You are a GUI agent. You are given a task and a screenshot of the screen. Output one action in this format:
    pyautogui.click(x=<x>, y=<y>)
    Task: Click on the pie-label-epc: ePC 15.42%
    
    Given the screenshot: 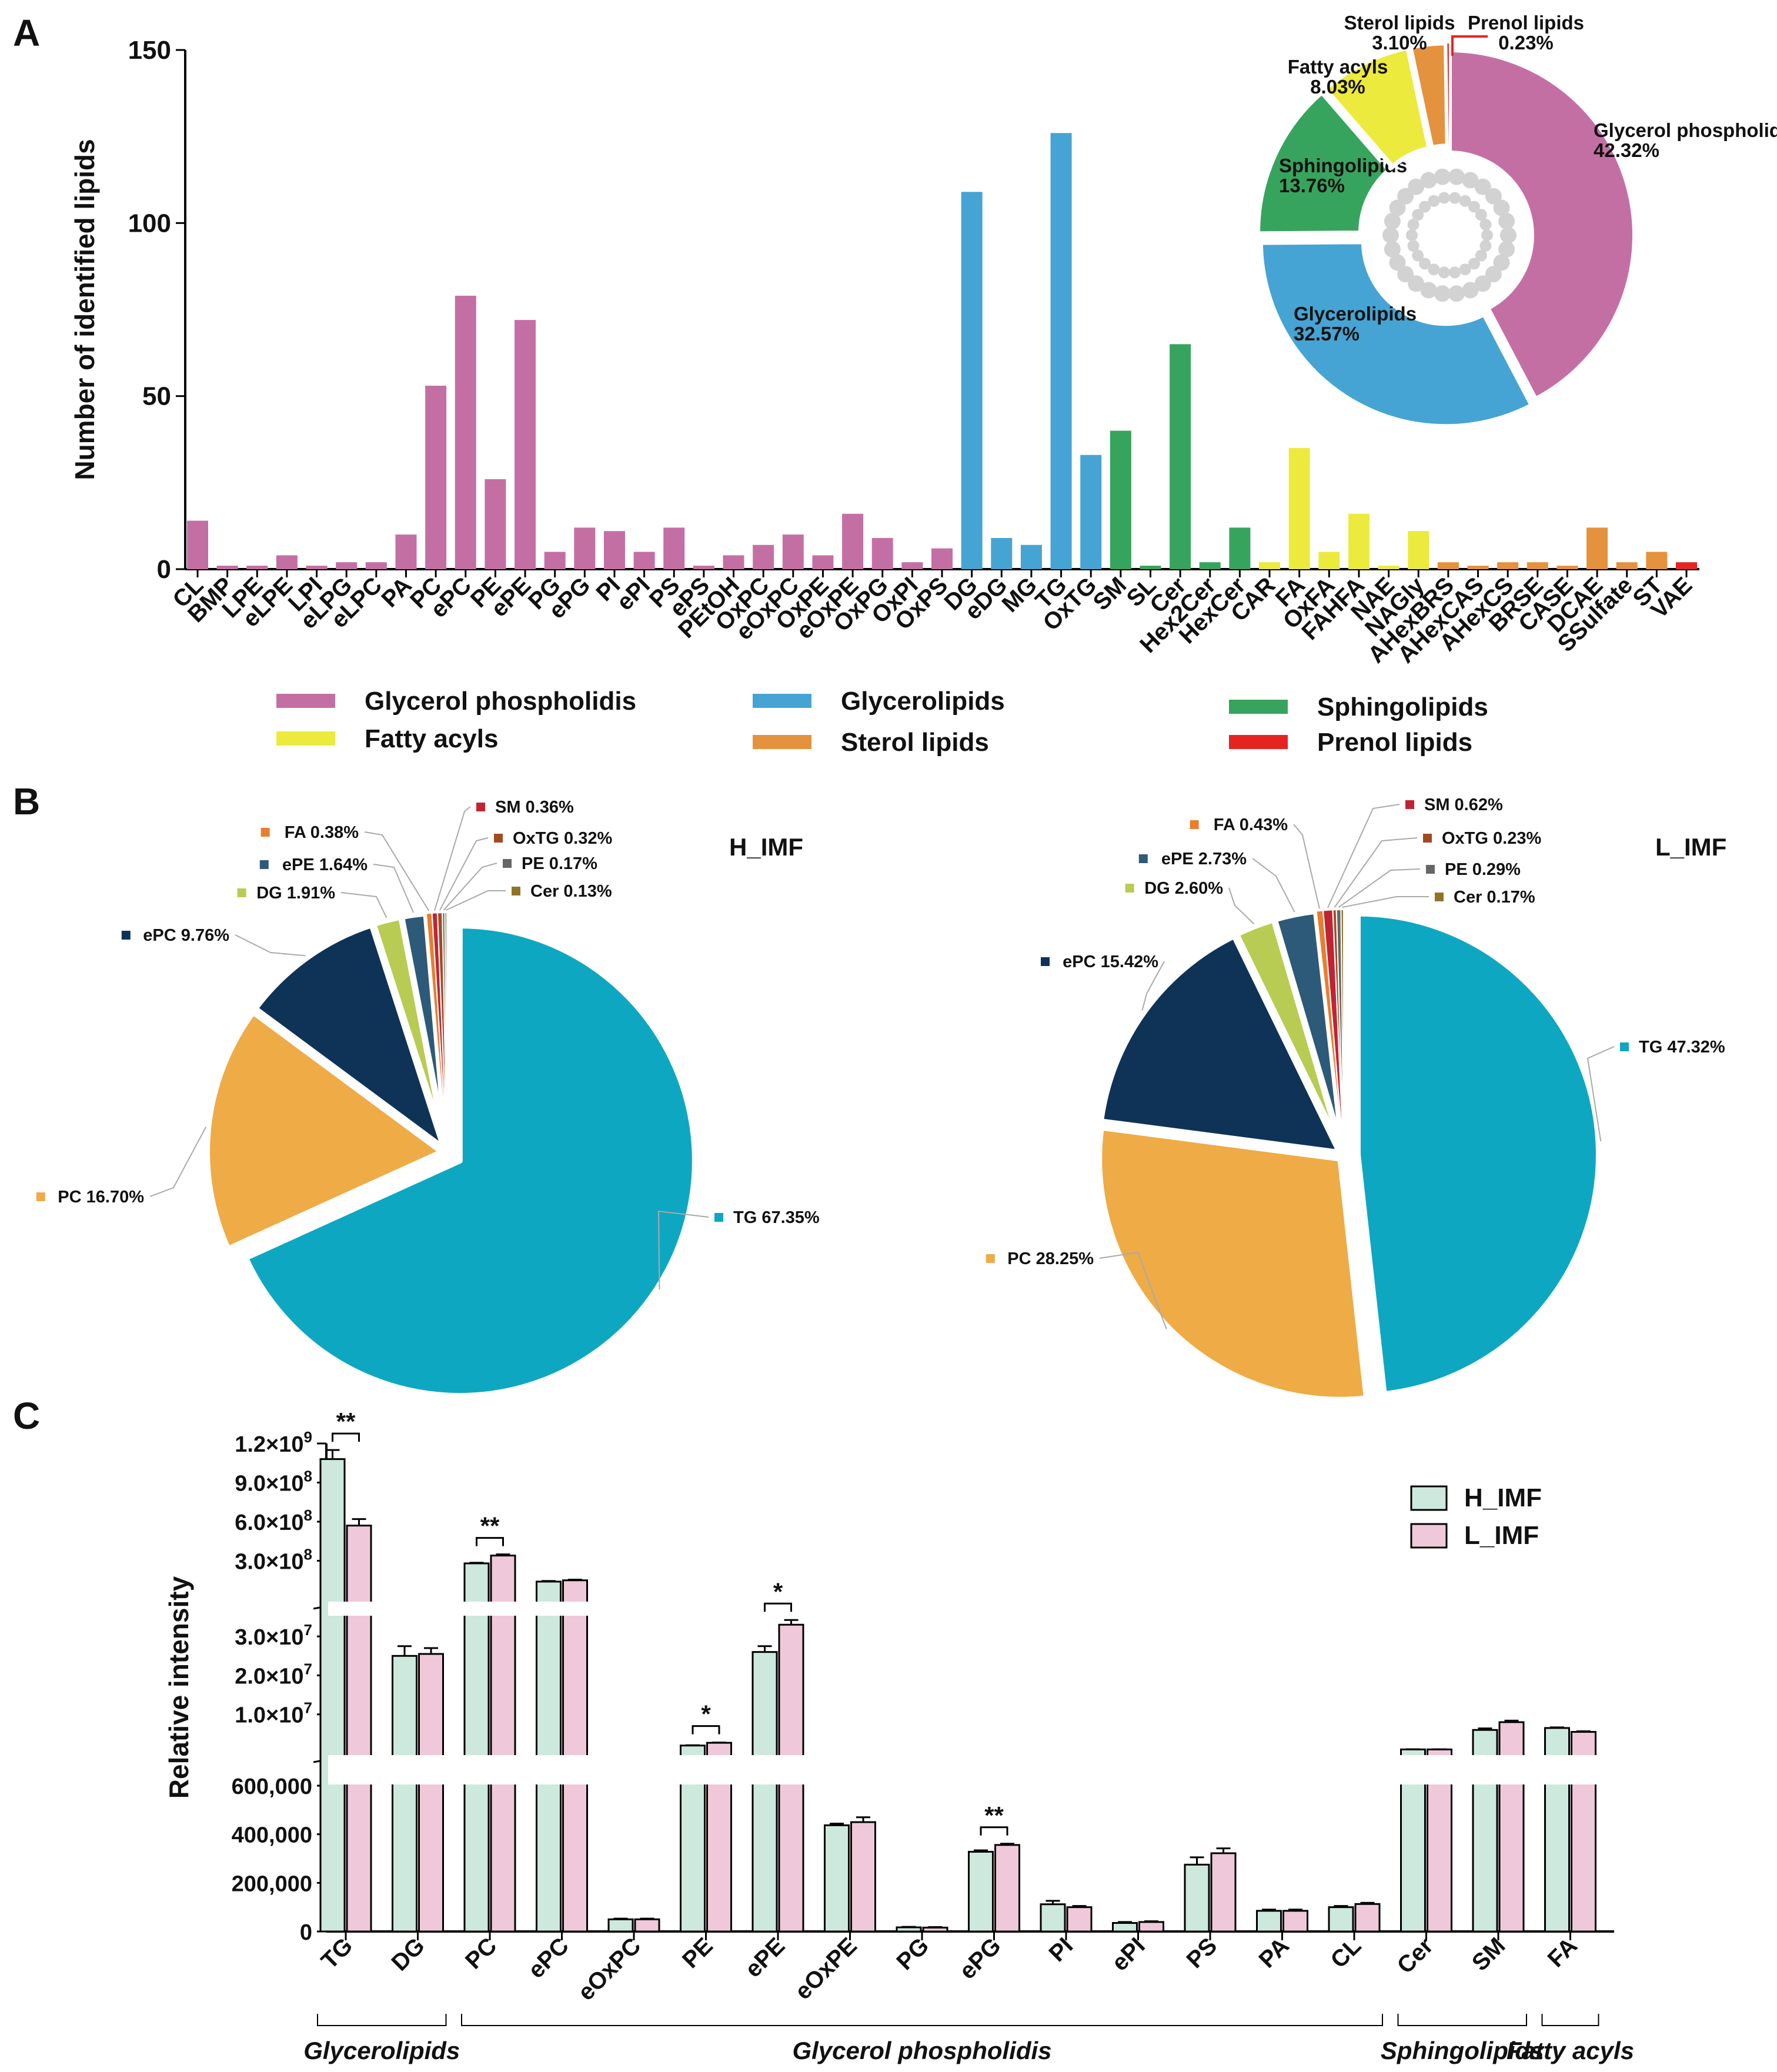 What is the action you would take?
    pyautogui.click(x=1110, y=962)
    